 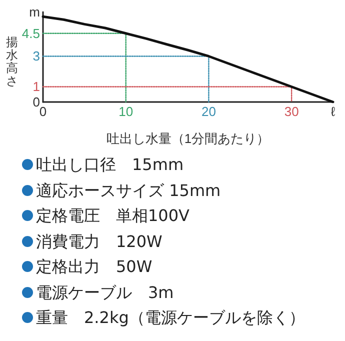 What do you see at coordinates (208, 111) in the screenshot?
I see `x-tick-label: 20` at bounding box center [208, 111].